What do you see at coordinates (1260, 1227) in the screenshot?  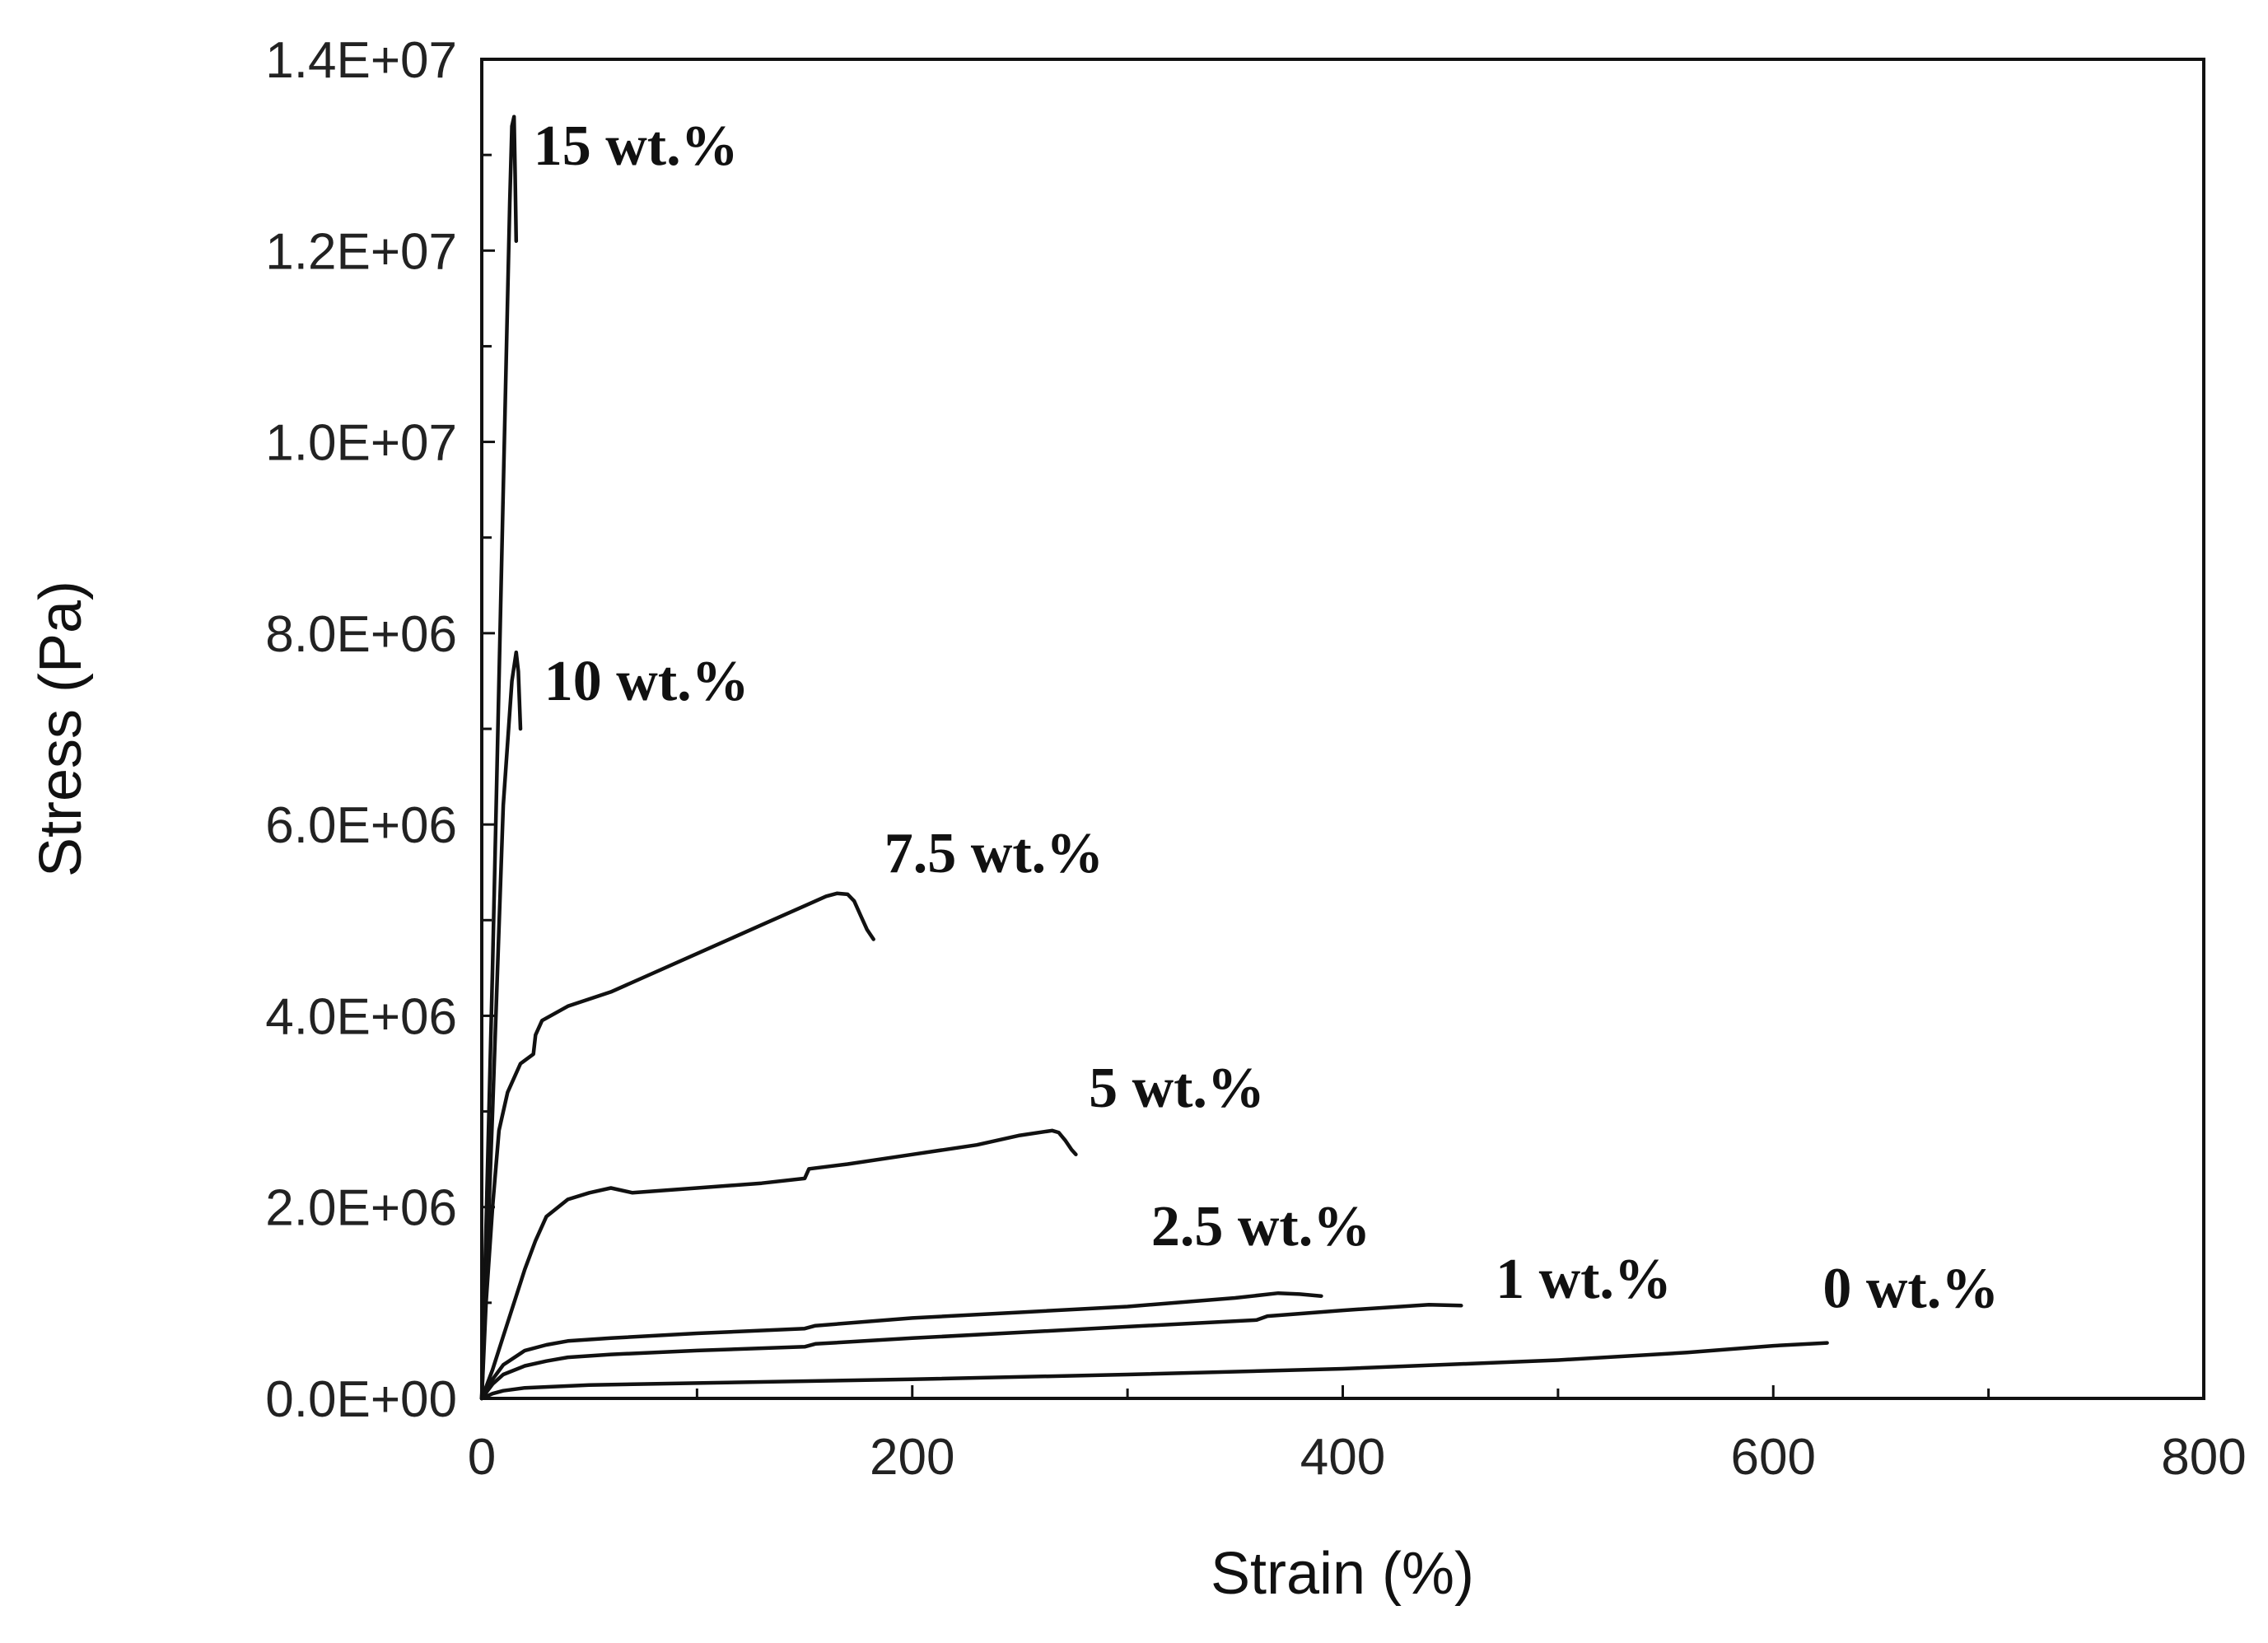 I see `series-label: 2.5 wt.%` at bounding box center [1260, 1227].